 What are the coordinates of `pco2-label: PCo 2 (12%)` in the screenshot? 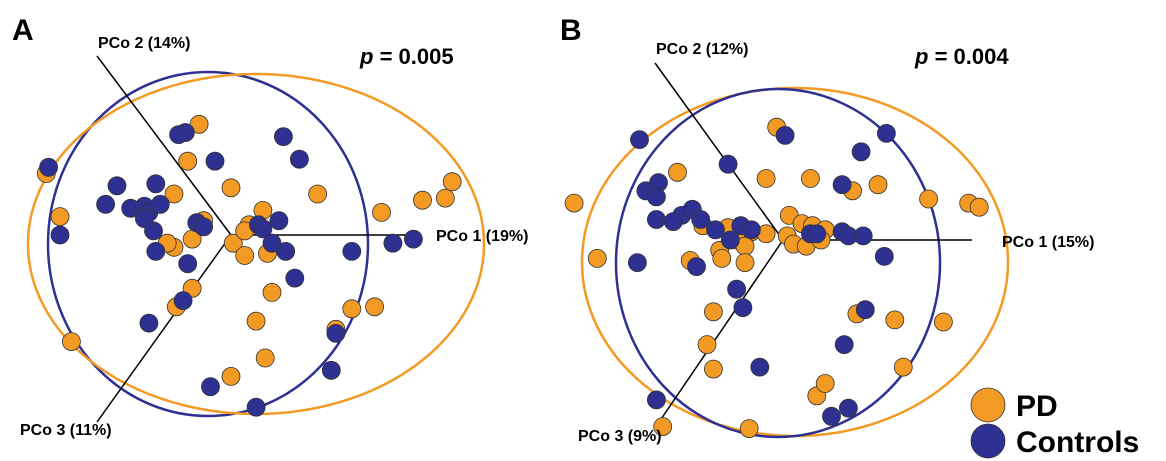 It's located at (702, 49).